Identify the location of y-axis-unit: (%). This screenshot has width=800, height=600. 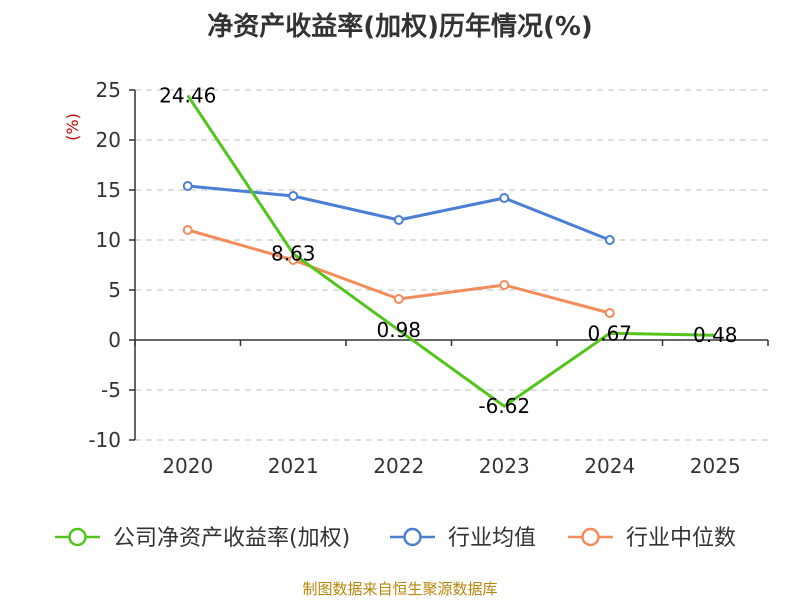
(72, 127).